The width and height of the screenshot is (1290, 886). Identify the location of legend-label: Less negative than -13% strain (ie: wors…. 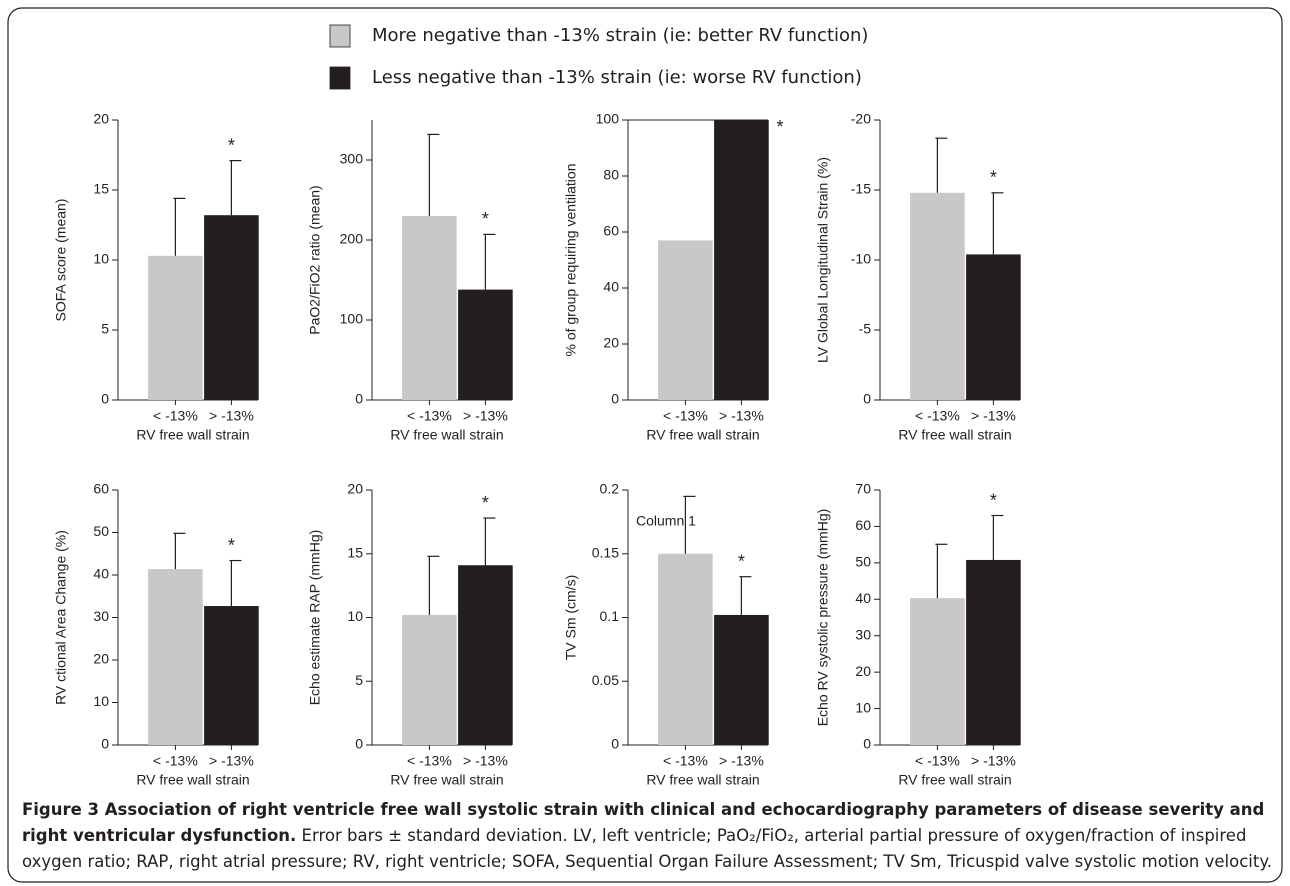
(617, 77).